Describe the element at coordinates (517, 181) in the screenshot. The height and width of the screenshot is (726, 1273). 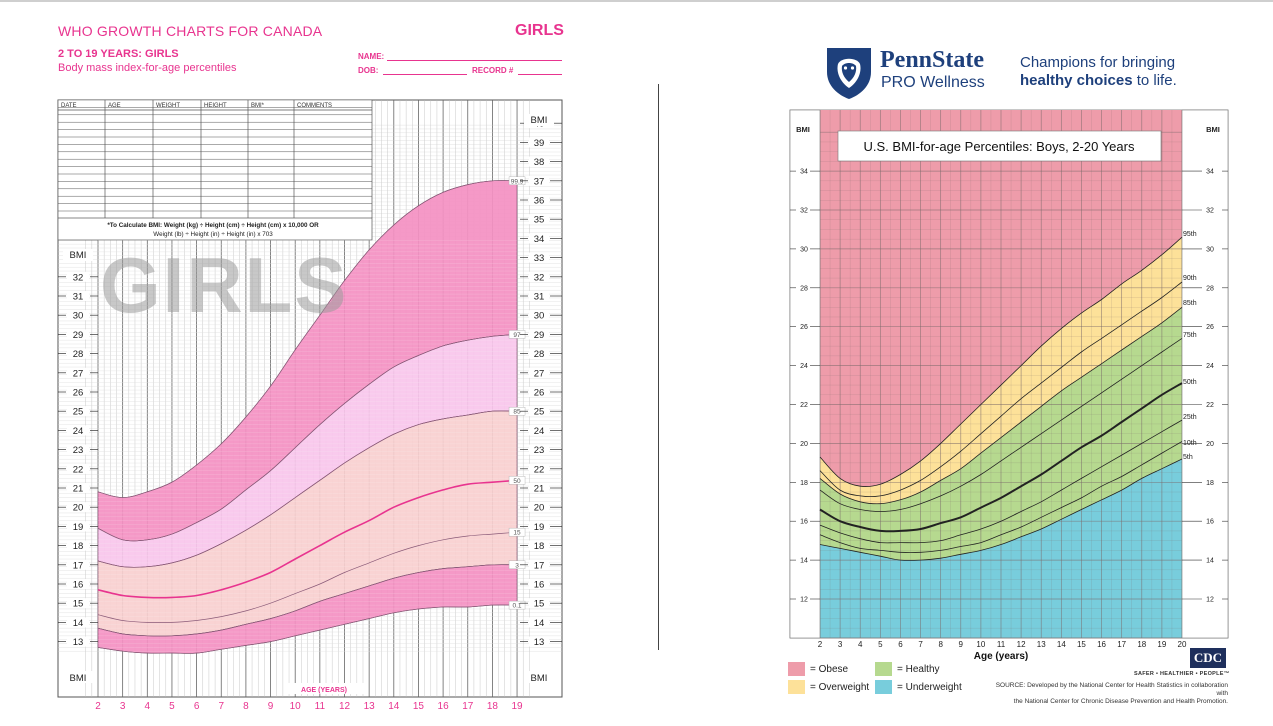
I see `percentile-label-99.9: 99.9` at that location.